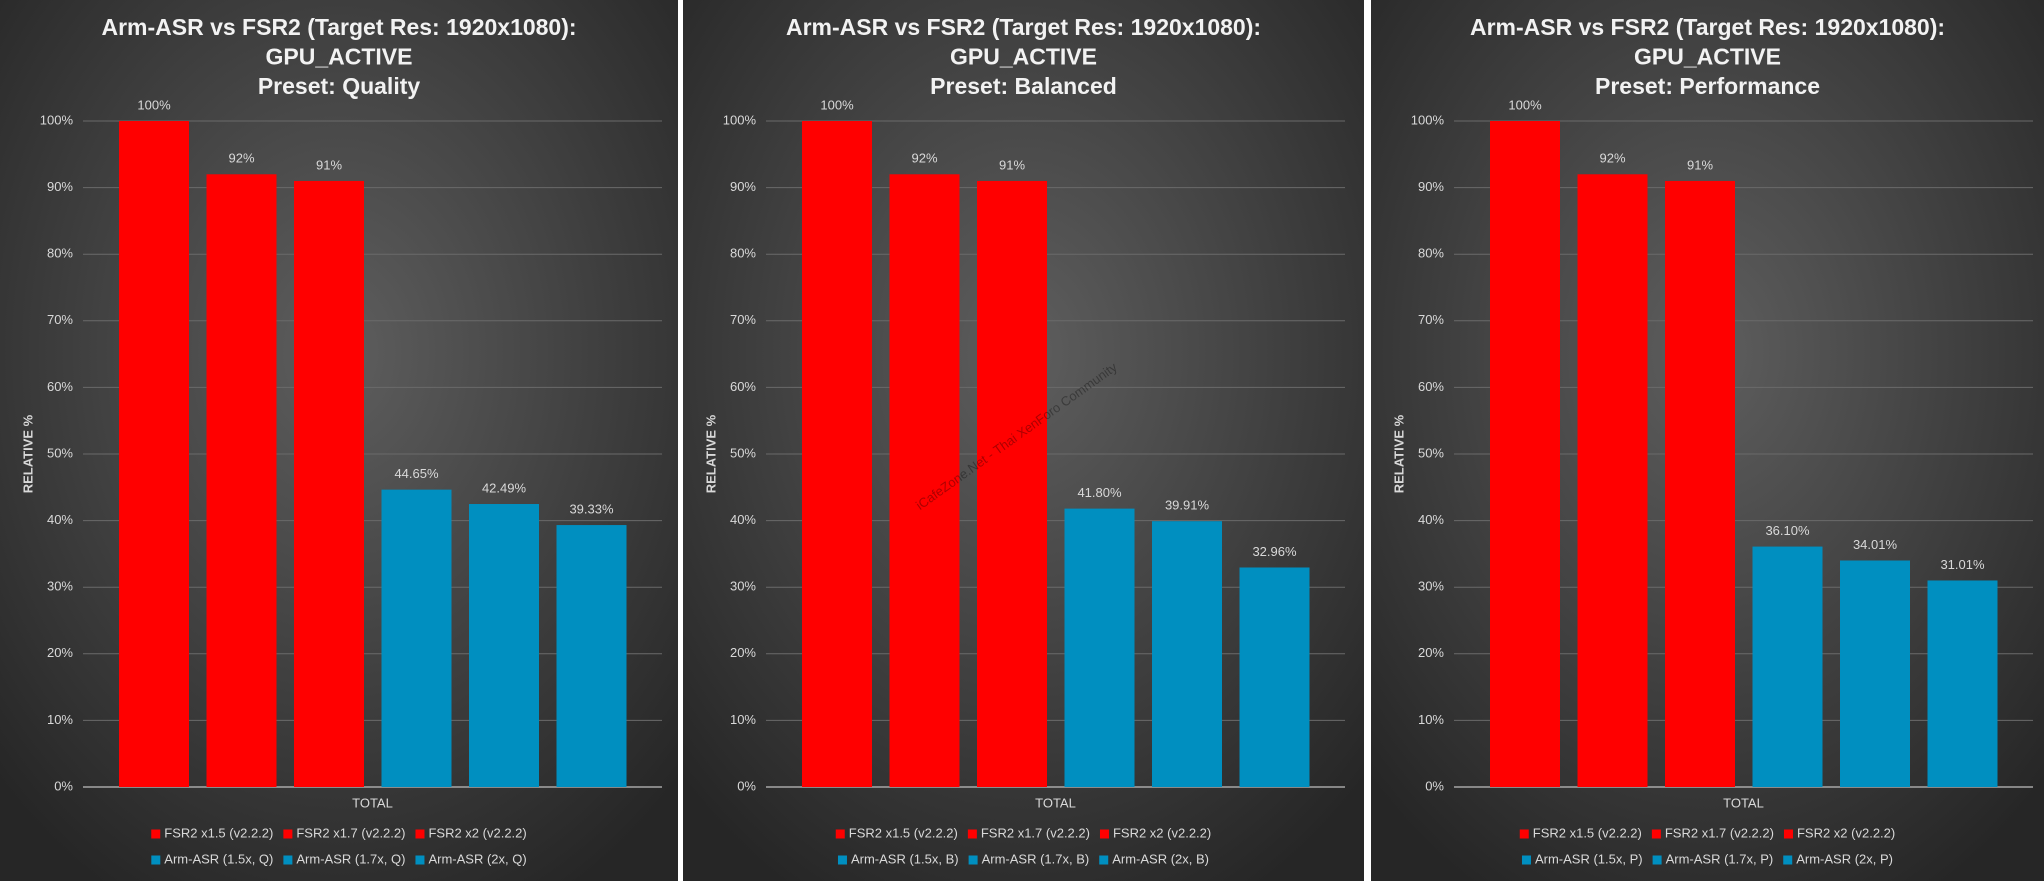 The width and height of the screenshot is (2044, 881). I want to click on legend-label: Arm-ASR (1.7x, Q), so click(350, 858).